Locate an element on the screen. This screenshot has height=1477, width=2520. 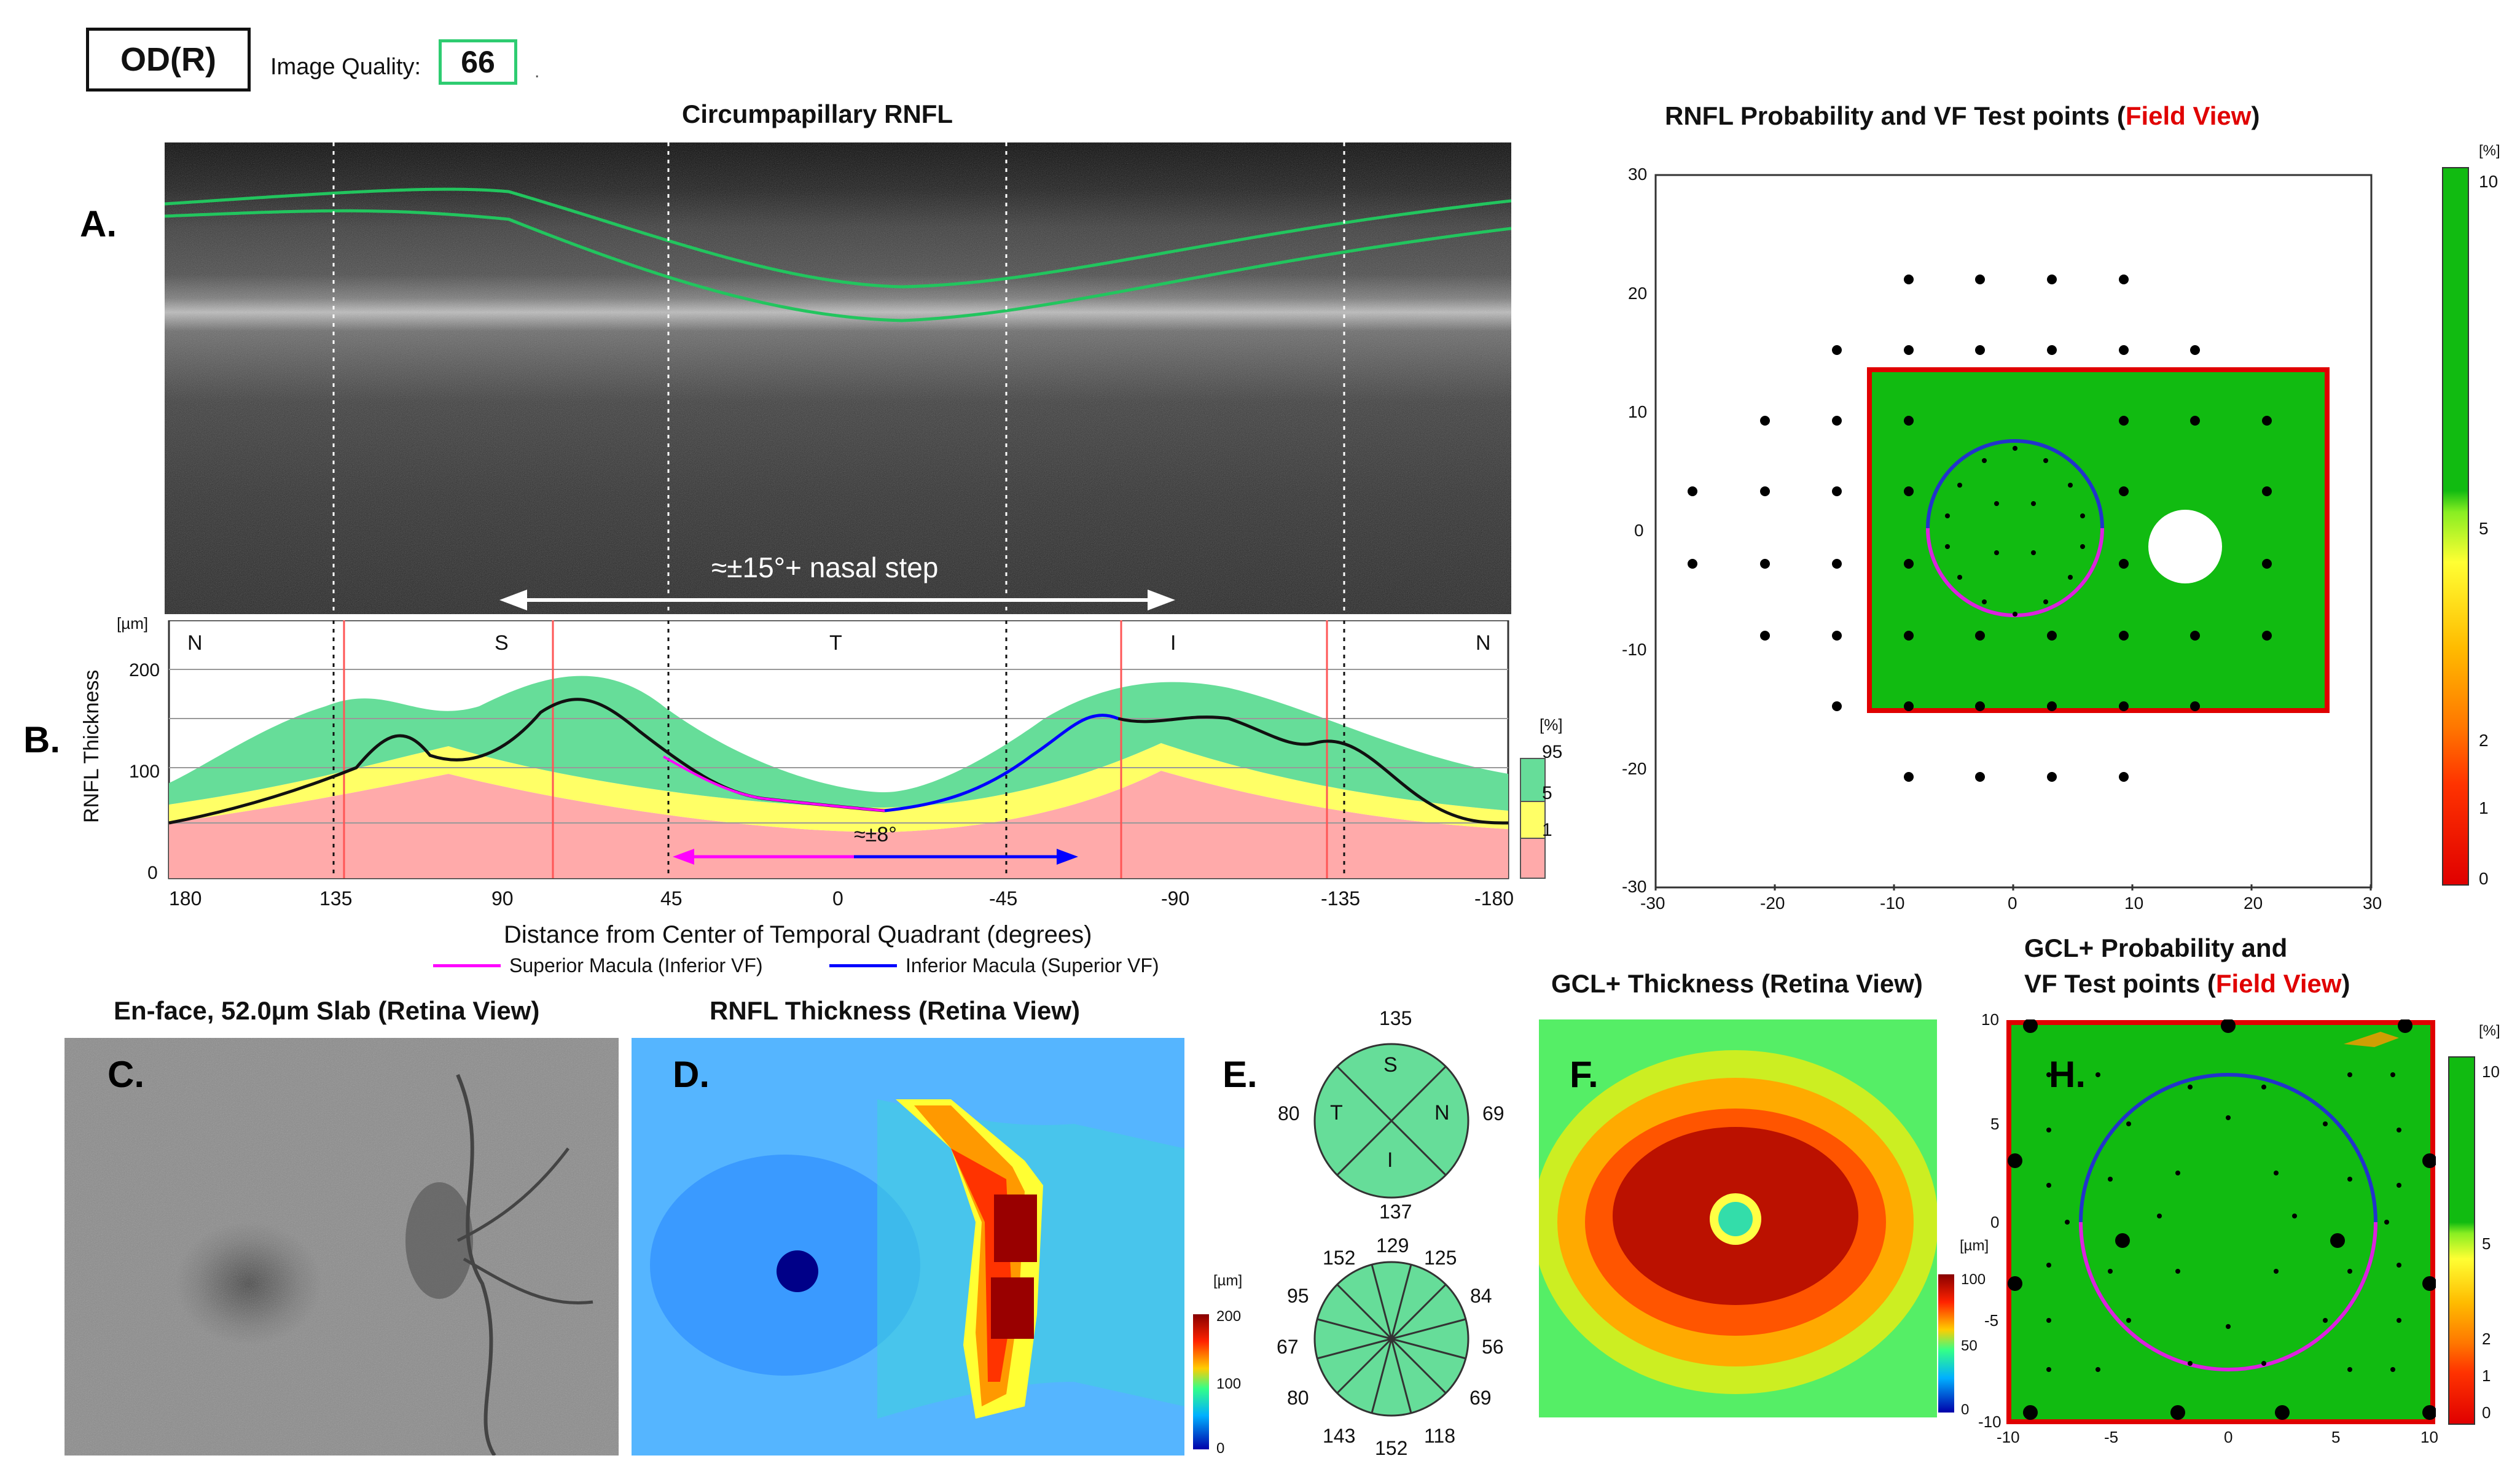
panel-g-title-main: RNFL Probability and VF Test points ( is located at coordinates (1895, 115).